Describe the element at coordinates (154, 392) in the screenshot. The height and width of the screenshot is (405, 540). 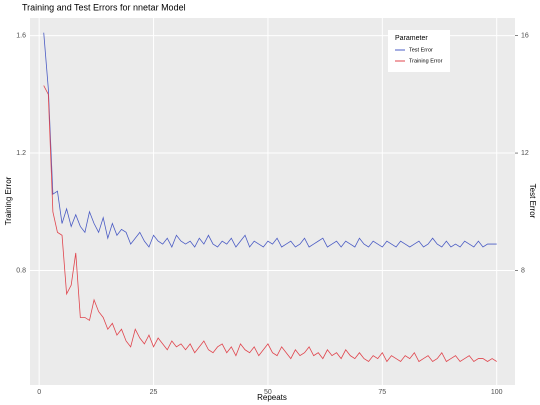
I see `x-tick-label: 25` at that location.